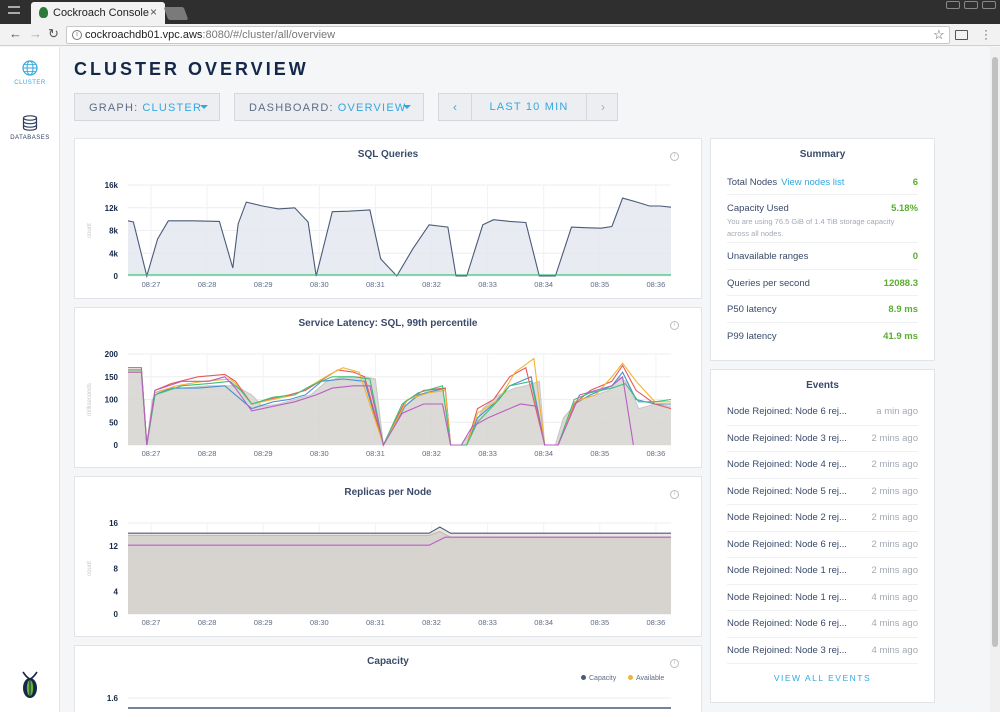  What do you see at coordinates (113, 231) in the screenshot?
I see `y-tick-label: 8k` at bounding box center [113, 231].